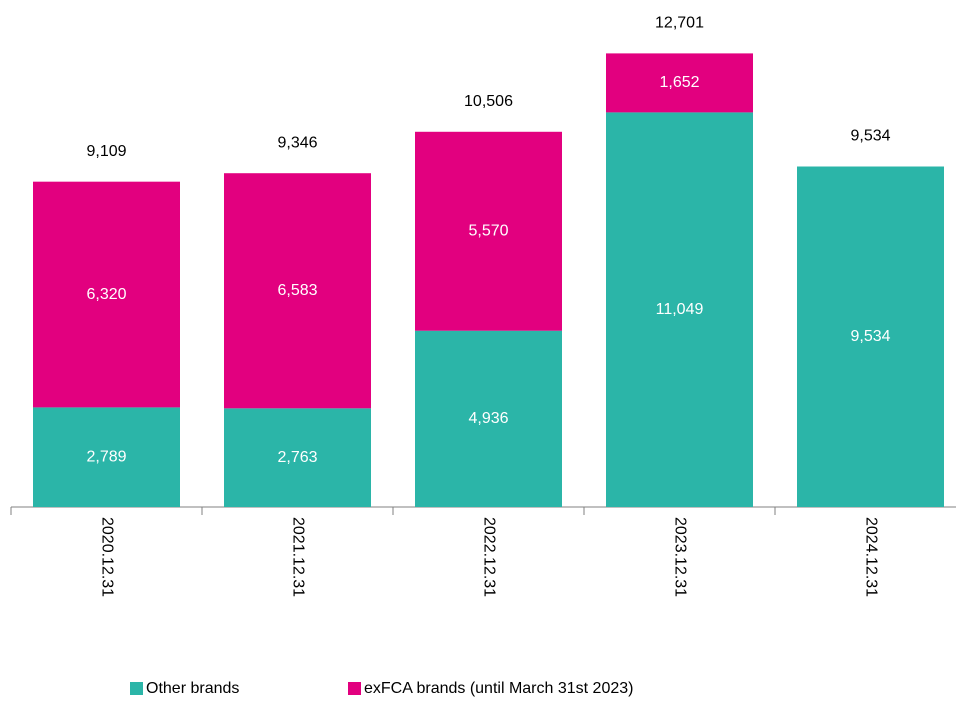 This screenshot has width=956, height=728. I want to click on x-tick-label: 2024.12.31, so click(870, 557).